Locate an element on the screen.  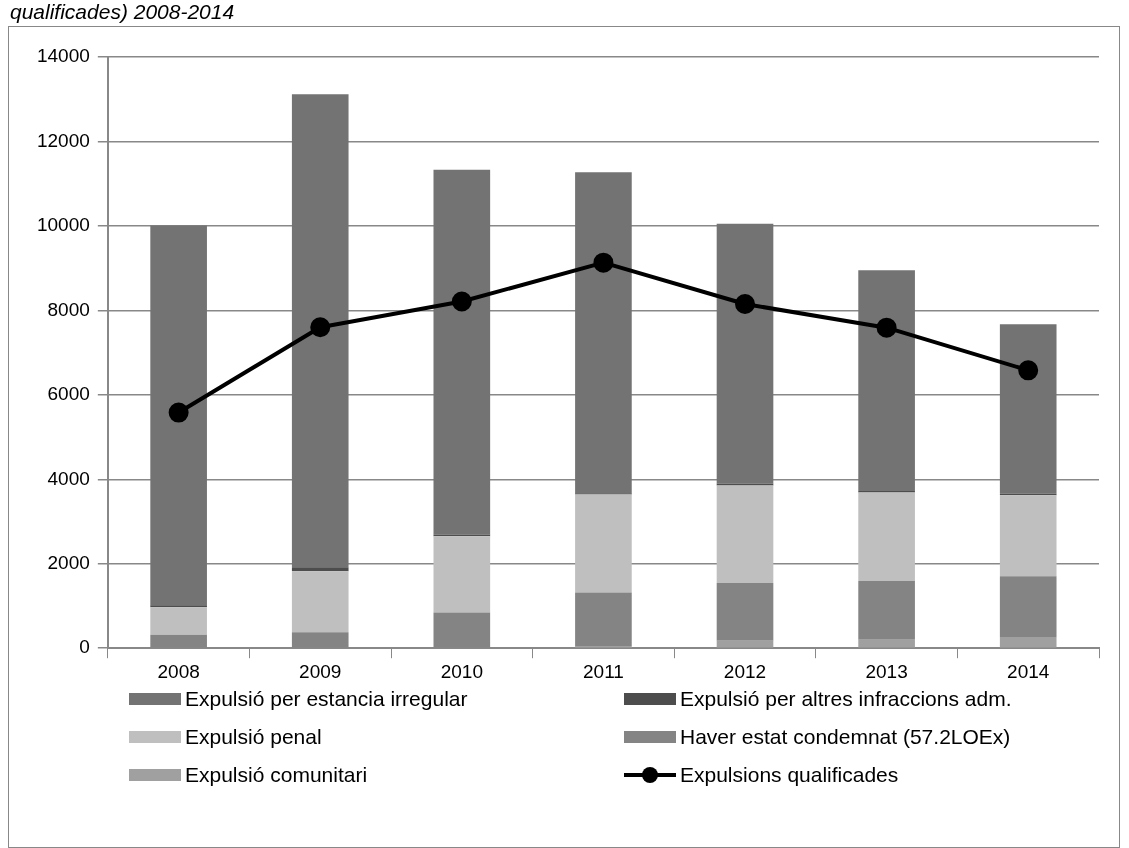
x-tick-label: 2012 is located at coordinates (745, 671).